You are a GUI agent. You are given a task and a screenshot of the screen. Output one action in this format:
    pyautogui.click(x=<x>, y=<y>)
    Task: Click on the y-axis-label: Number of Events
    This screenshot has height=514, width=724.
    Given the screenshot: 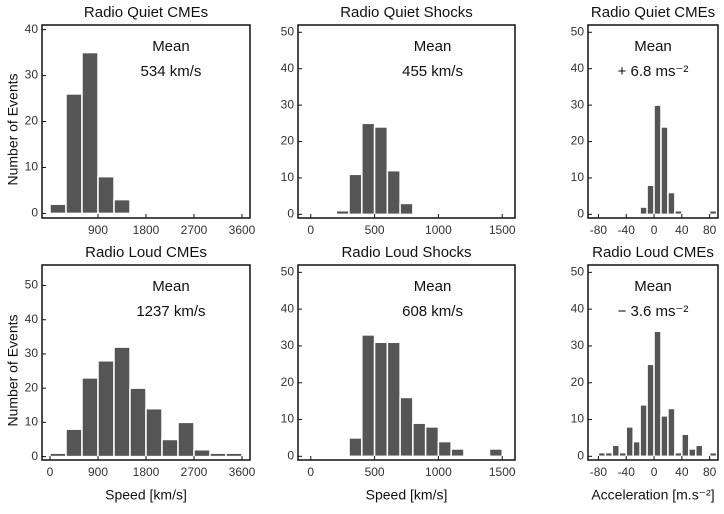 What is the action you would take?
    pyautogui.click(x=13, y=370)
    